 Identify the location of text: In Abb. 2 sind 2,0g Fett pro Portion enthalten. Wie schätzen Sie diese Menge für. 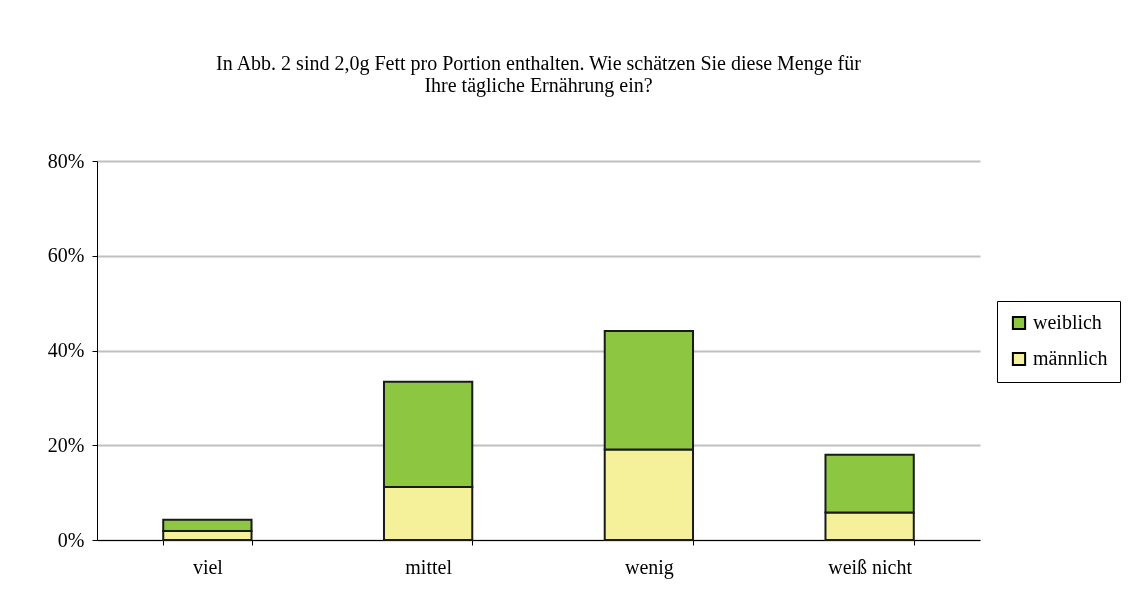
(538, 63).